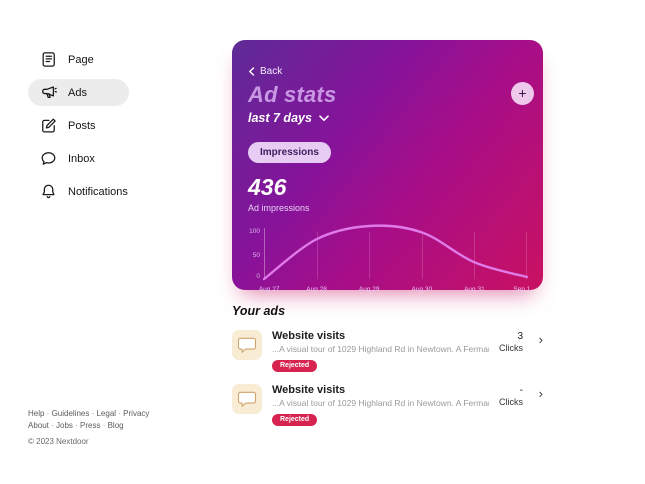 This screenshot has height=484, width=645. I want to click on footer-links-row-2: AboutJobsPressBlog, so click(88, 426).